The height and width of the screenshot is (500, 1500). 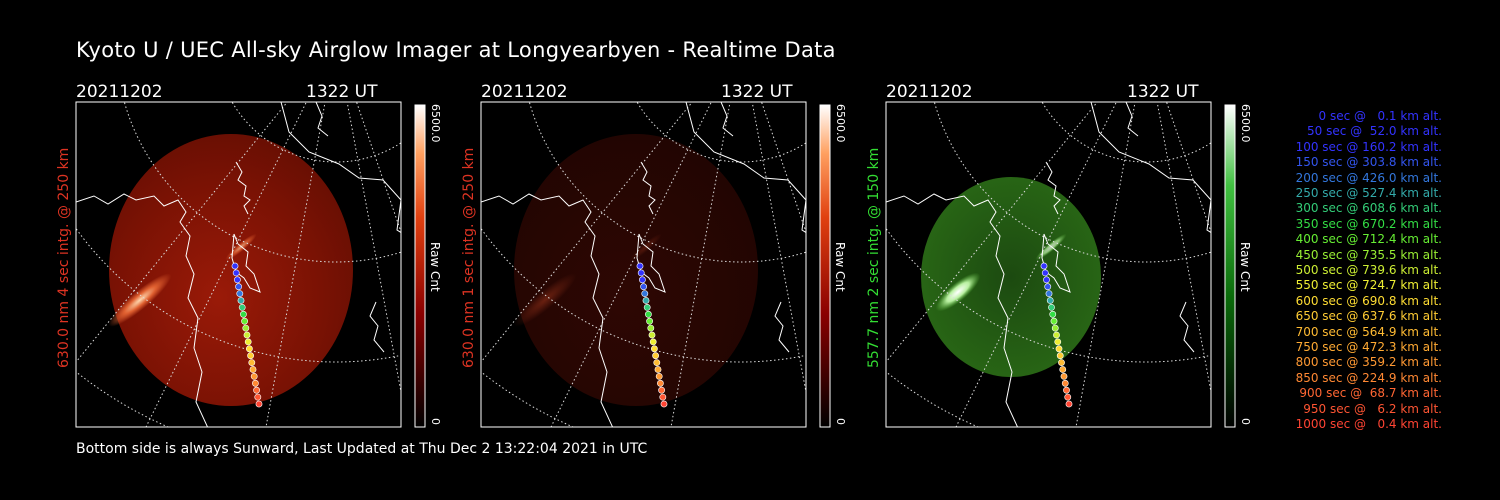 I want to click on panel-3-lat-circle, so click(x=1072, y=182).